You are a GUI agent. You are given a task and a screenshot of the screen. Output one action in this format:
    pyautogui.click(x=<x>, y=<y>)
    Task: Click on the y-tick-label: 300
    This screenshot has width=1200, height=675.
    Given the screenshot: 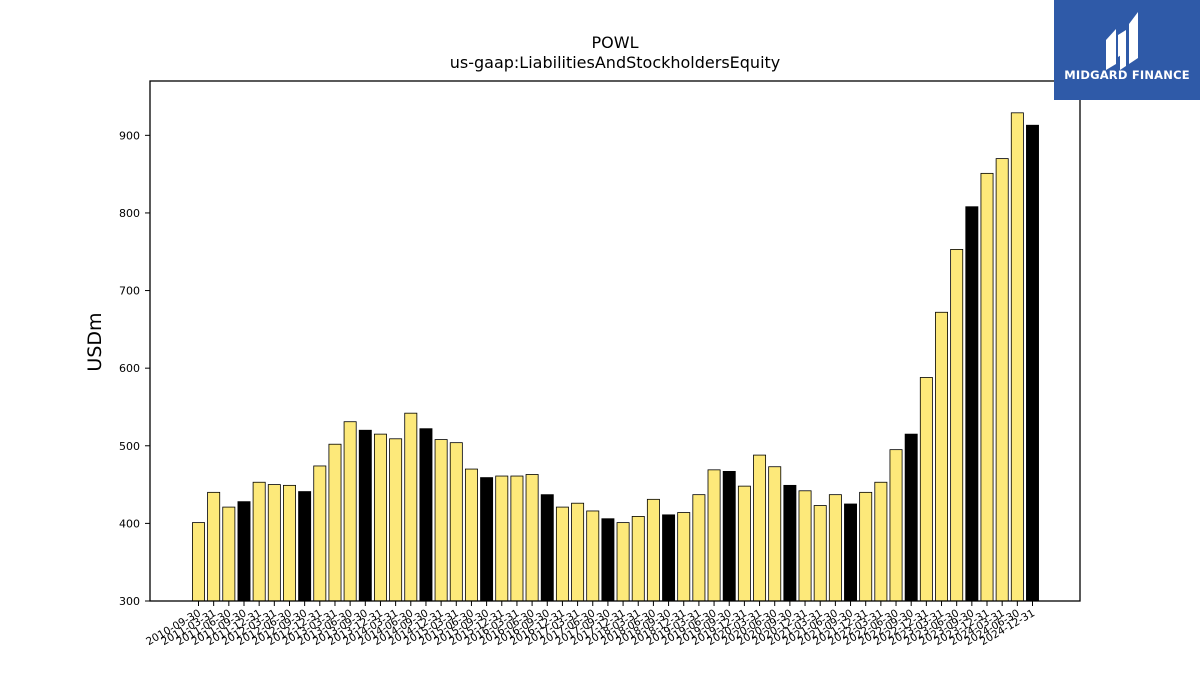 What is the action you would take?
    pyautogui.click(x=129, y=601)
    